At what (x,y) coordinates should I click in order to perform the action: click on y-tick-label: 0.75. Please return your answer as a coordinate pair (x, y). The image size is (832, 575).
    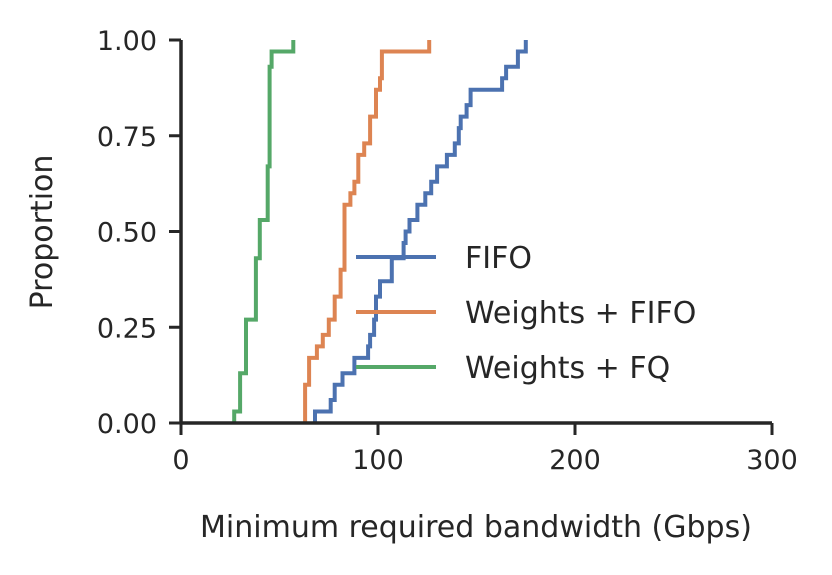
    Looking at the image, I should click on (127, 137).